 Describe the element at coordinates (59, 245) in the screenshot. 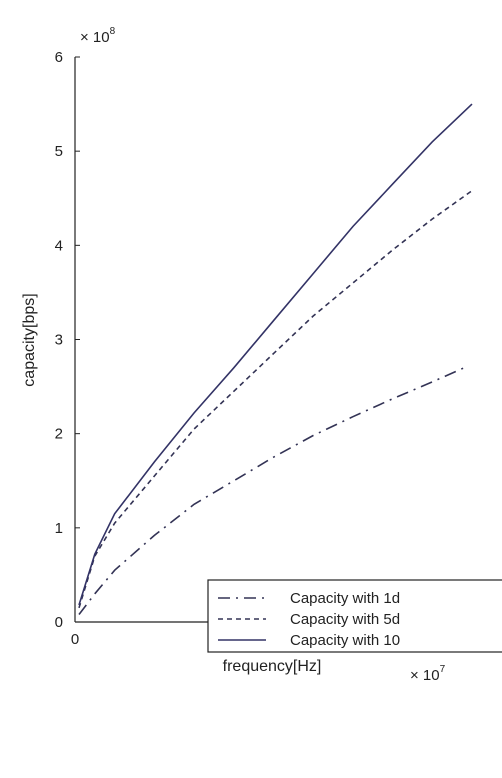

I see `y-tick-label: 4` at that location.